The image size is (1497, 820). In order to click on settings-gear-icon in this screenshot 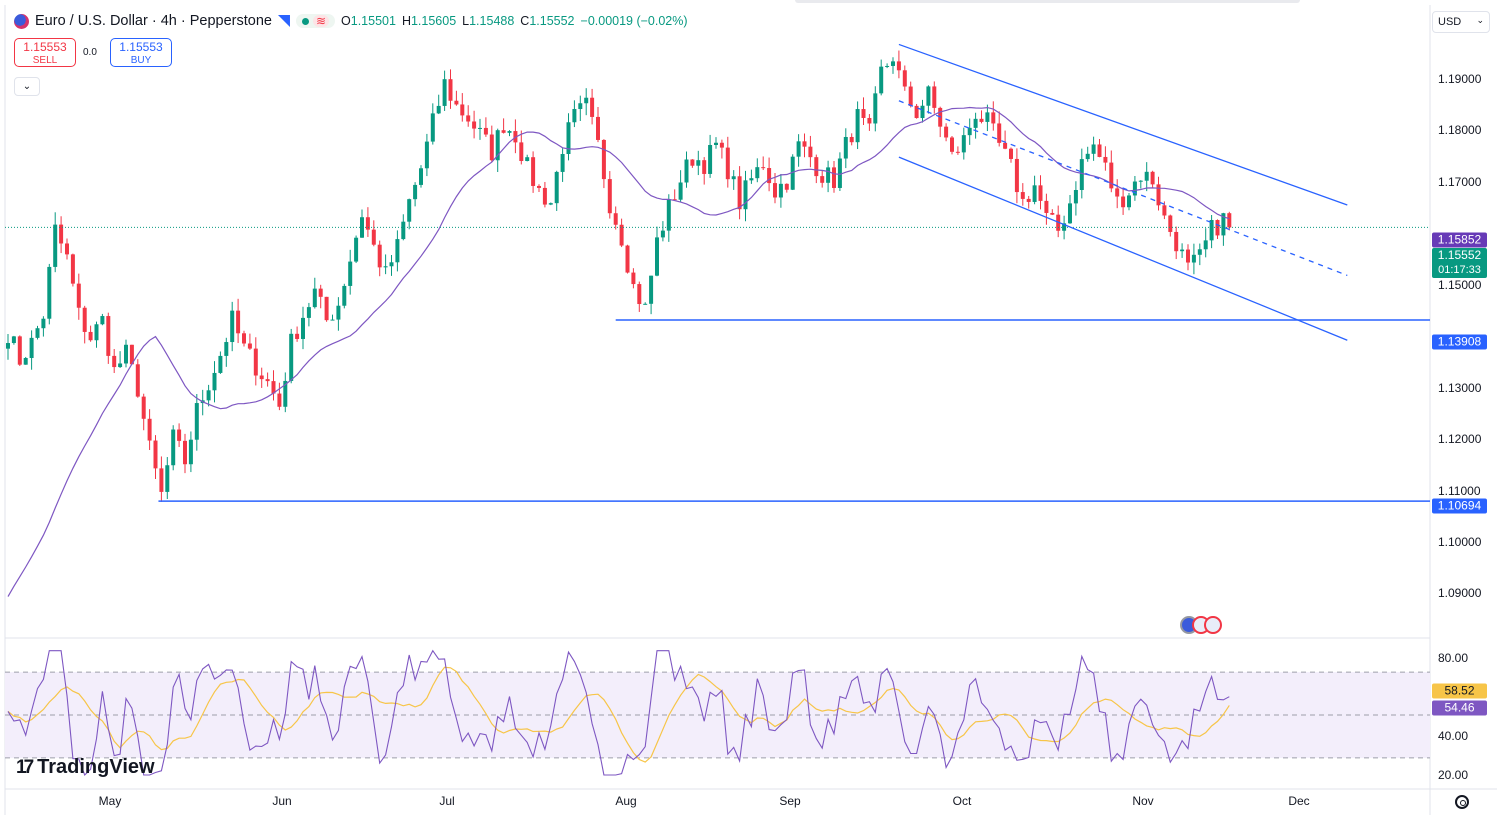, I will do `click(1462, 802)`.